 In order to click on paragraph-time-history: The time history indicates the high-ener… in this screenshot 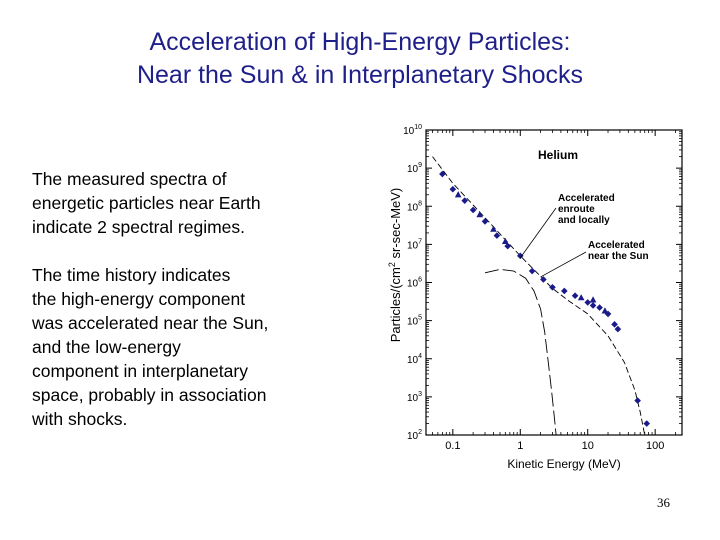, I will do `click(182, 347)`.